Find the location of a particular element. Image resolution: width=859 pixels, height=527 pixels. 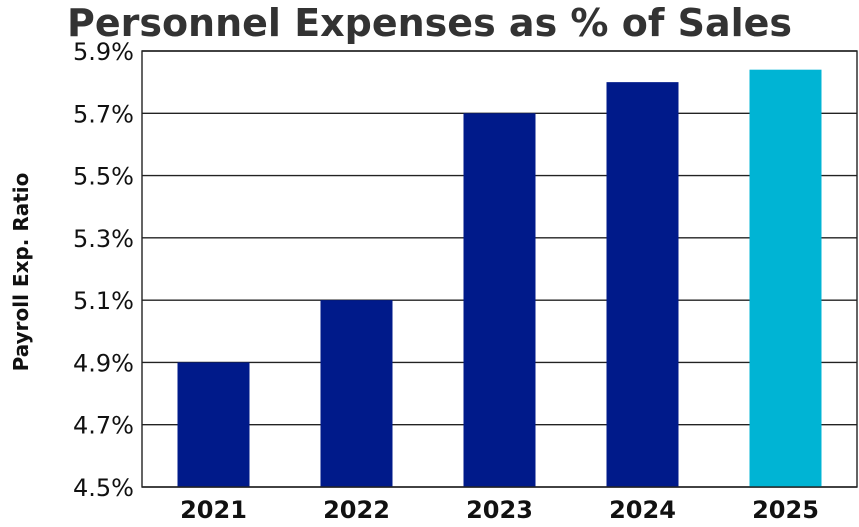

bar-2021 is located at coordinates (213, 424).